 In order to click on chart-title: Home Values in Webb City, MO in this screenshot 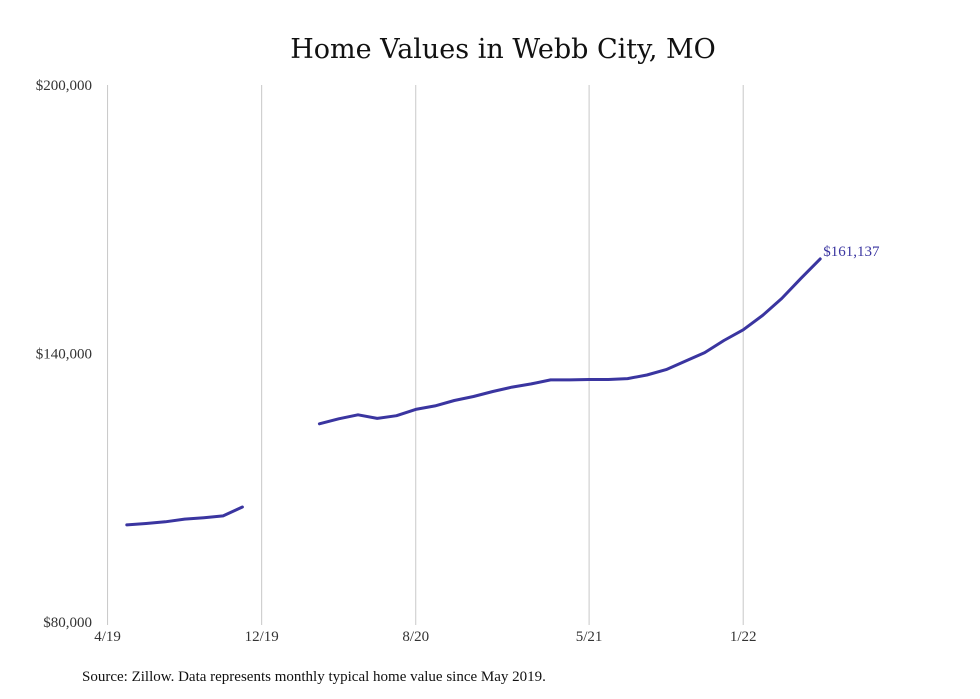, I will do `click(503, 49)`.